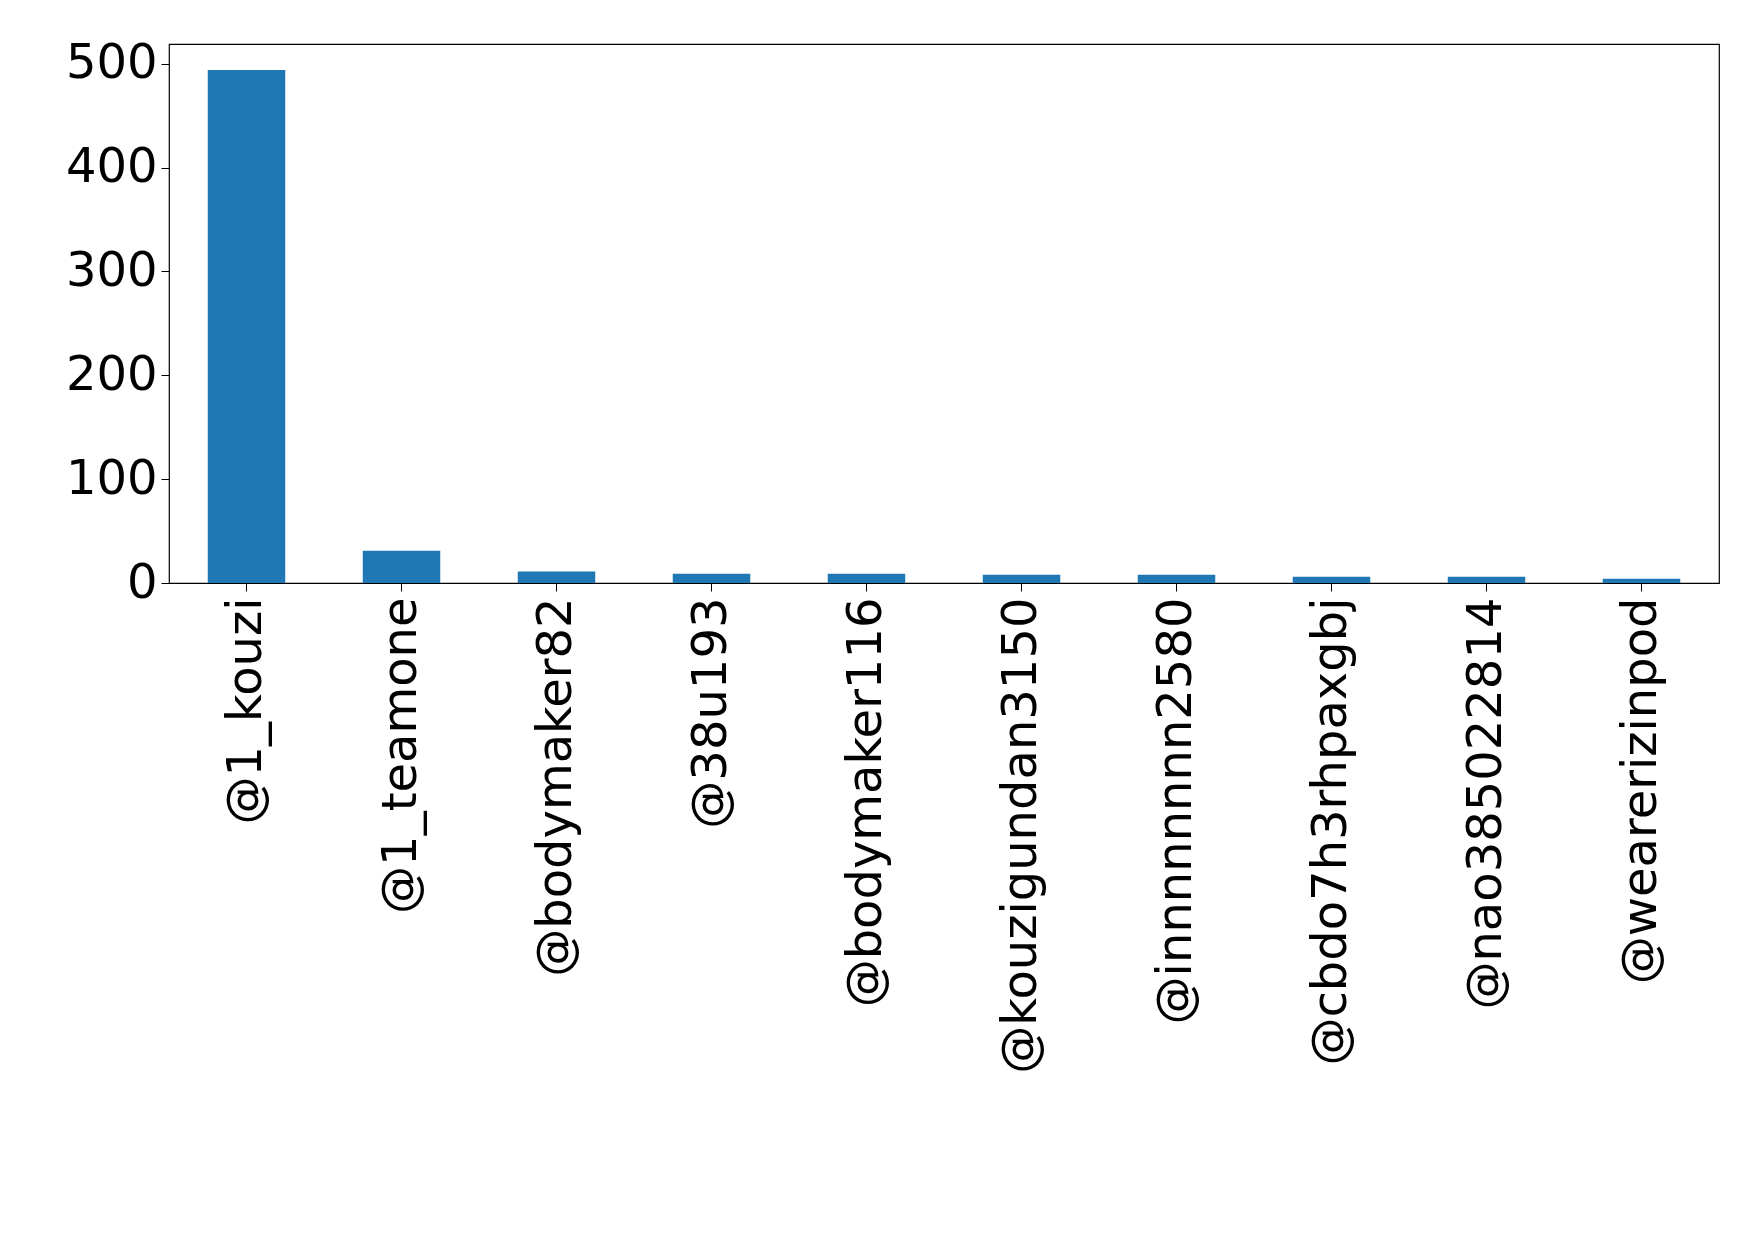 The image size is (1759, 1252). What do you see at coordinates (863, 802) in the screenshot?
I see `x-tick-label: @bodymaker116` at bounding box center [863, 802].